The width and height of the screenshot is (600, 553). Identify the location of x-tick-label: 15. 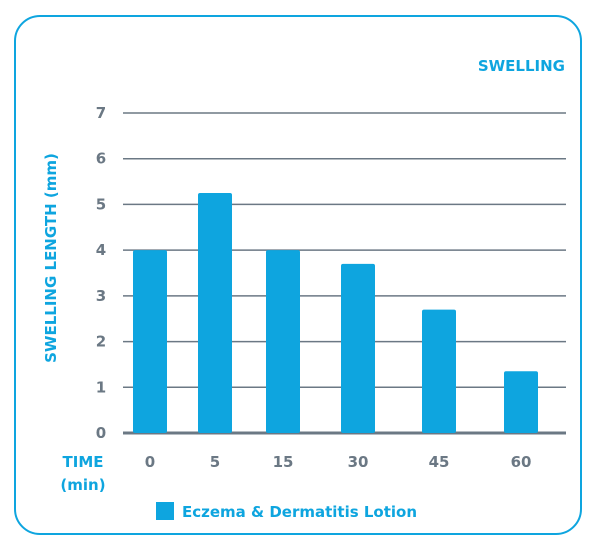
(283, 462).